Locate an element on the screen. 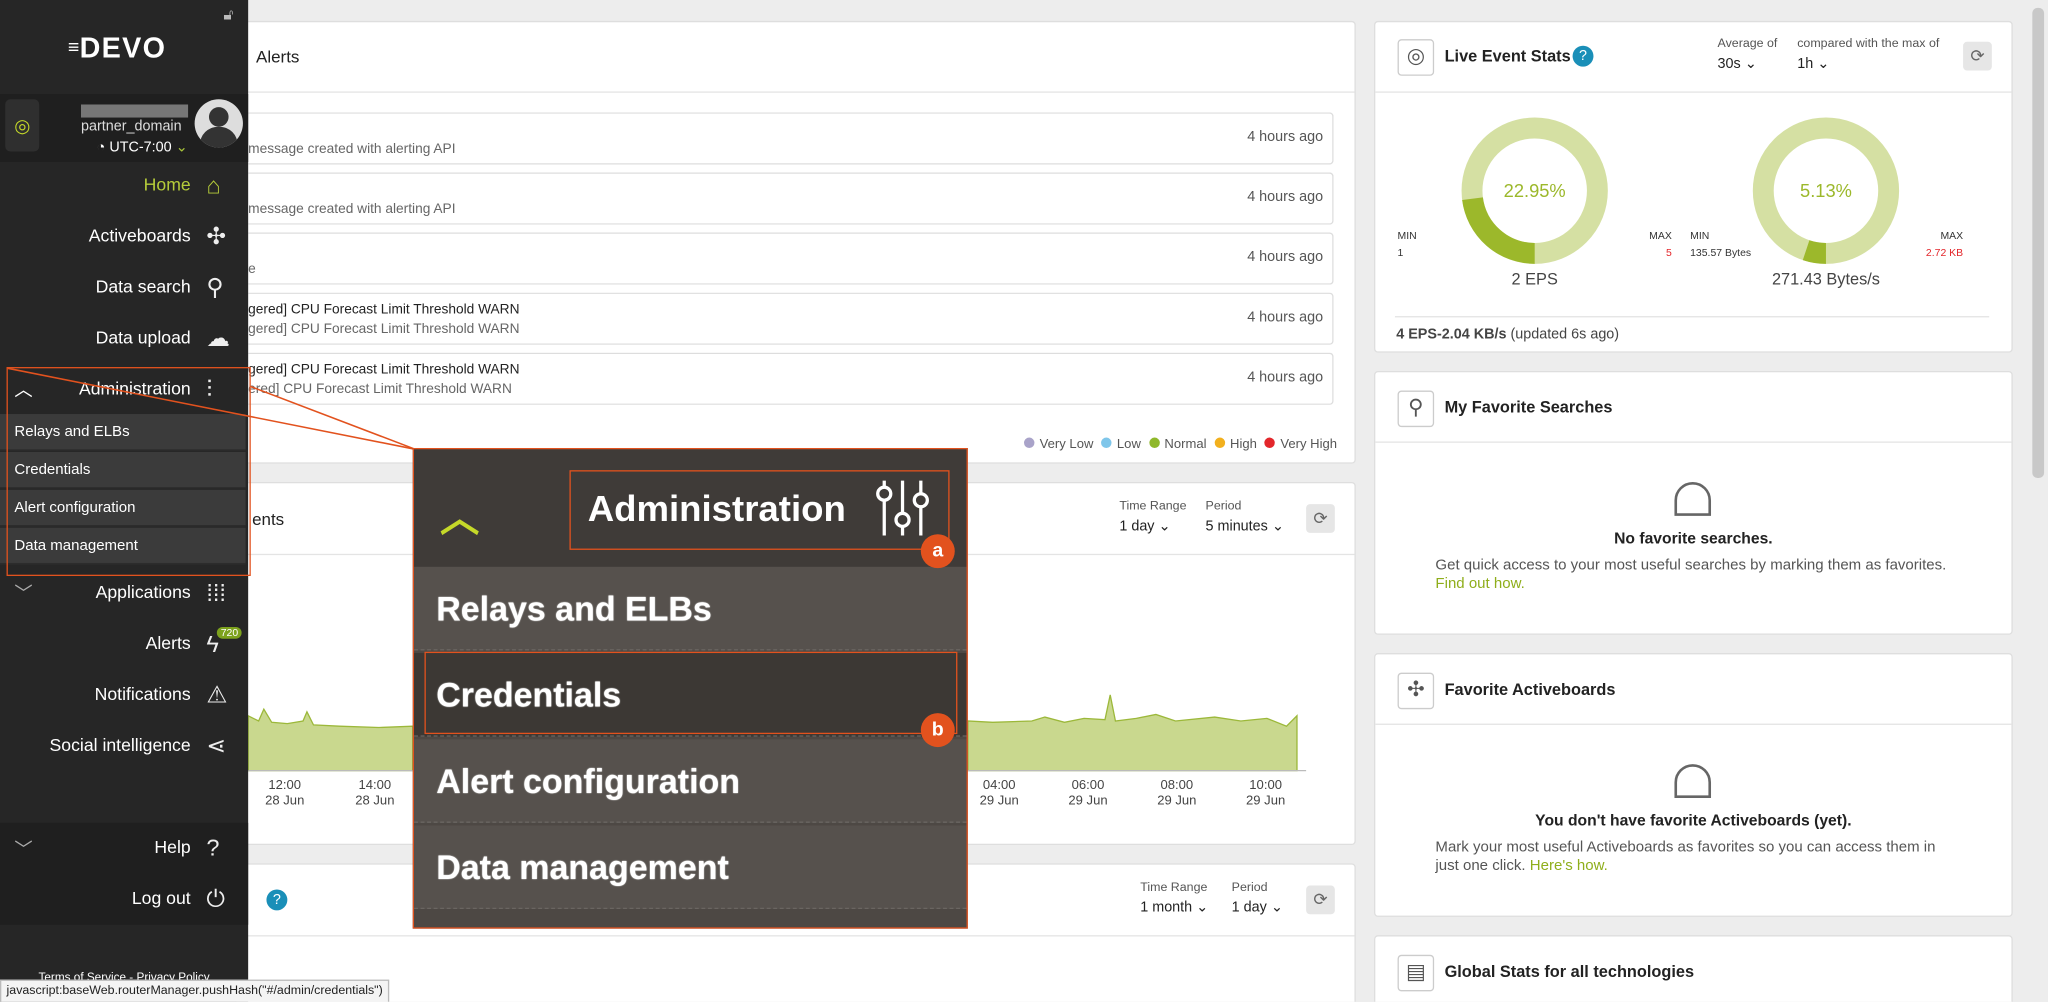 The width and height of the screenshot is (2048, 1002). panel-title: Alerts is located at coordinates (277, 57).